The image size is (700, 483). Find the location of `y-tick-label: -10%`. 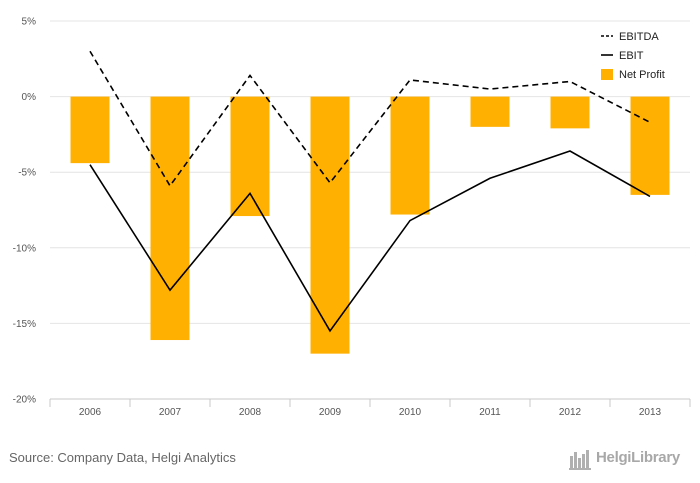

y-tick-label: -10% is located at coordinates (24, 248).